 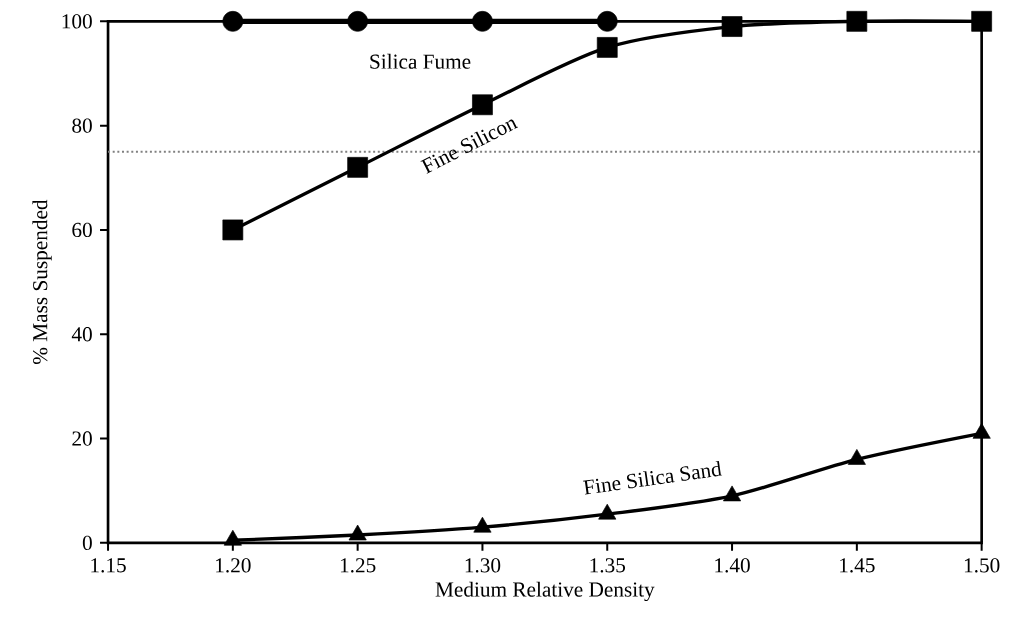 I want to click on x-tick-label: 1.25, so click(x=358, y=565).